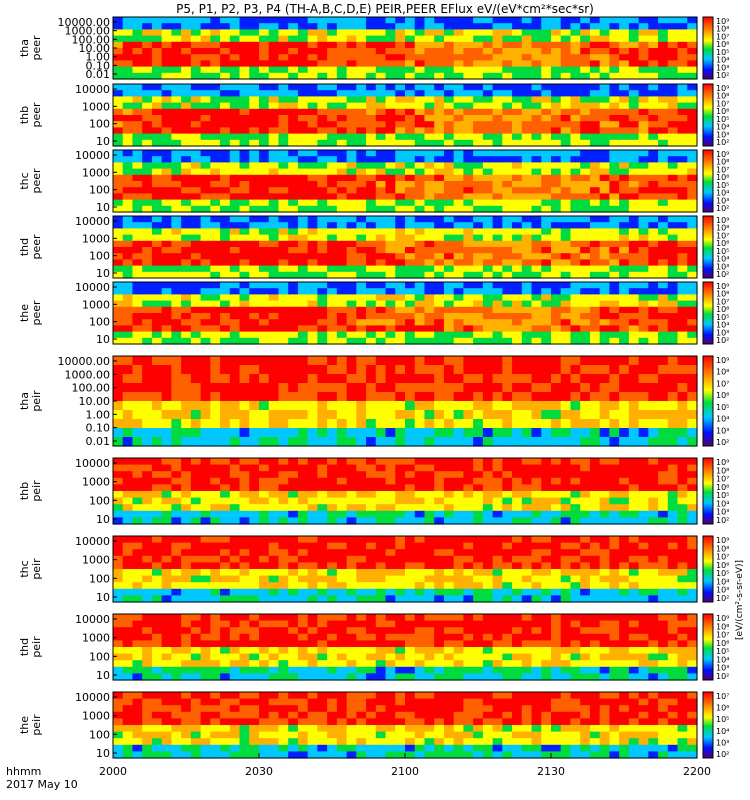 The height and width of the screenshot is (800, 750). I want to click on colorbar: 10⁷ 10⁶ 10⁵ 10⁴ 10³ 10², so click(715, 725).